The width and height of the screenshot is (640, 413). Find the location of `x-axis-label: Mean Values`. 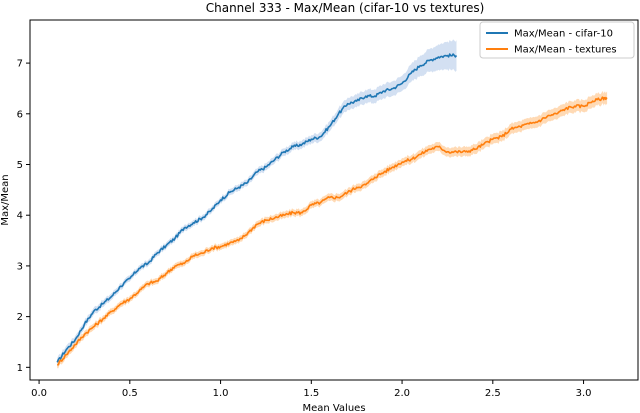

x-axis-label: Mean Values is located at coordinates (333, 408).